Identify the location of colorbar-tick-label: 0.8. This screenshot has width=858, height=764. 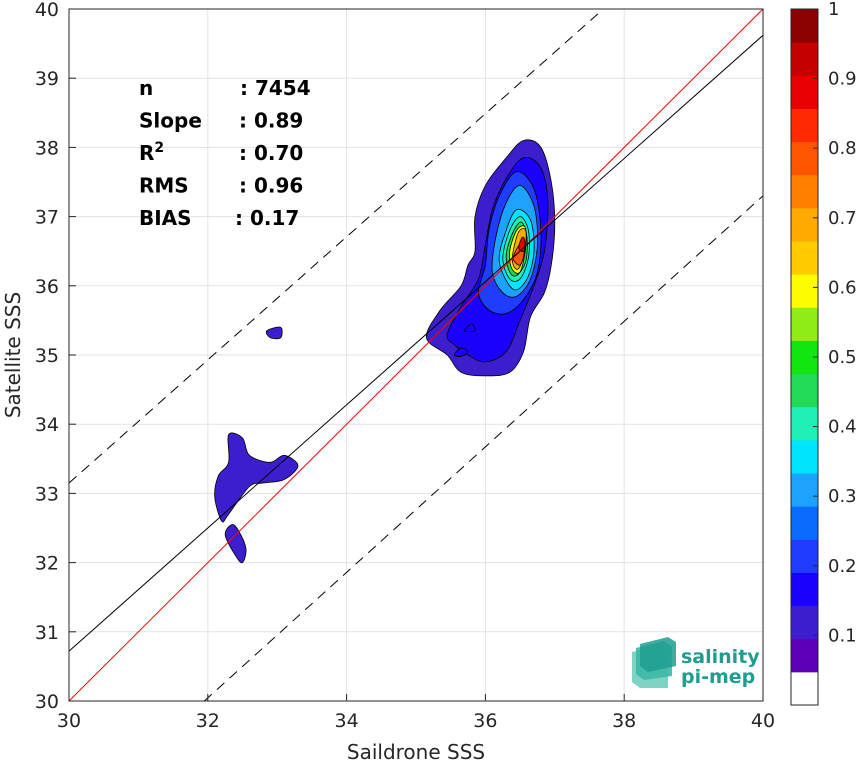
(842, 148).